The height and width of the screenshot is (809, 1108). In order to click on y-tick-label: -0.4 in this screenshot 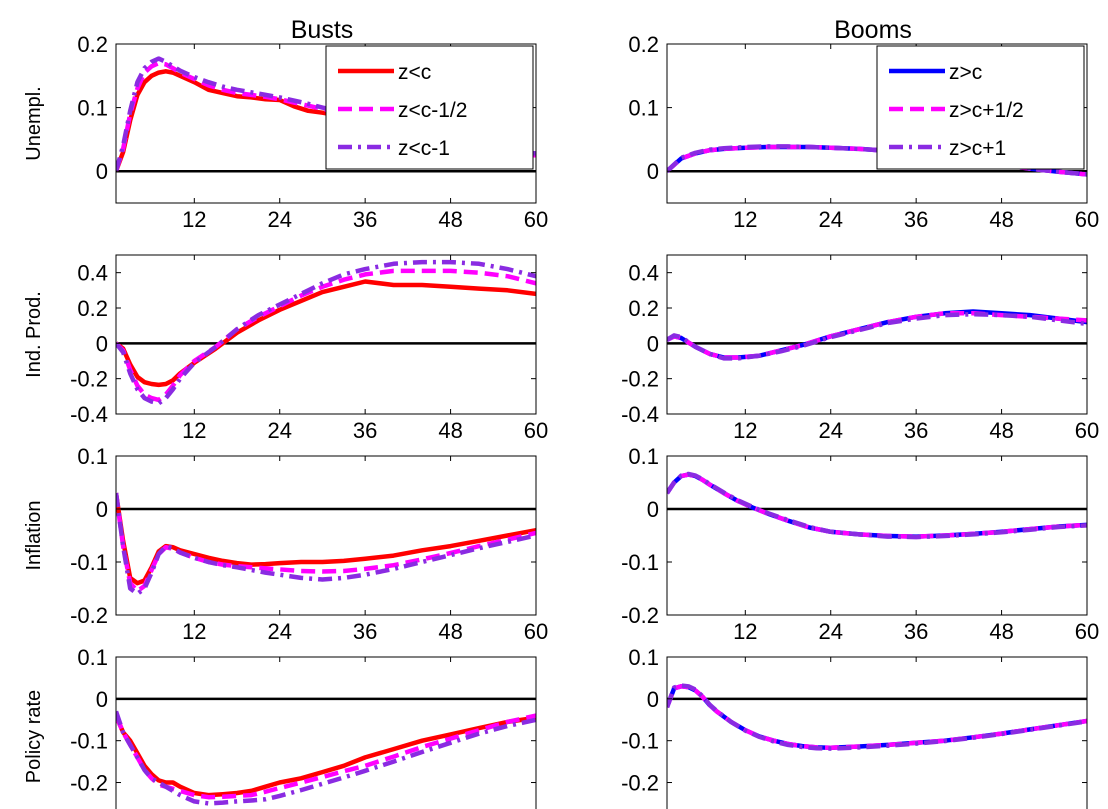, I will do `click(640, 414)`.